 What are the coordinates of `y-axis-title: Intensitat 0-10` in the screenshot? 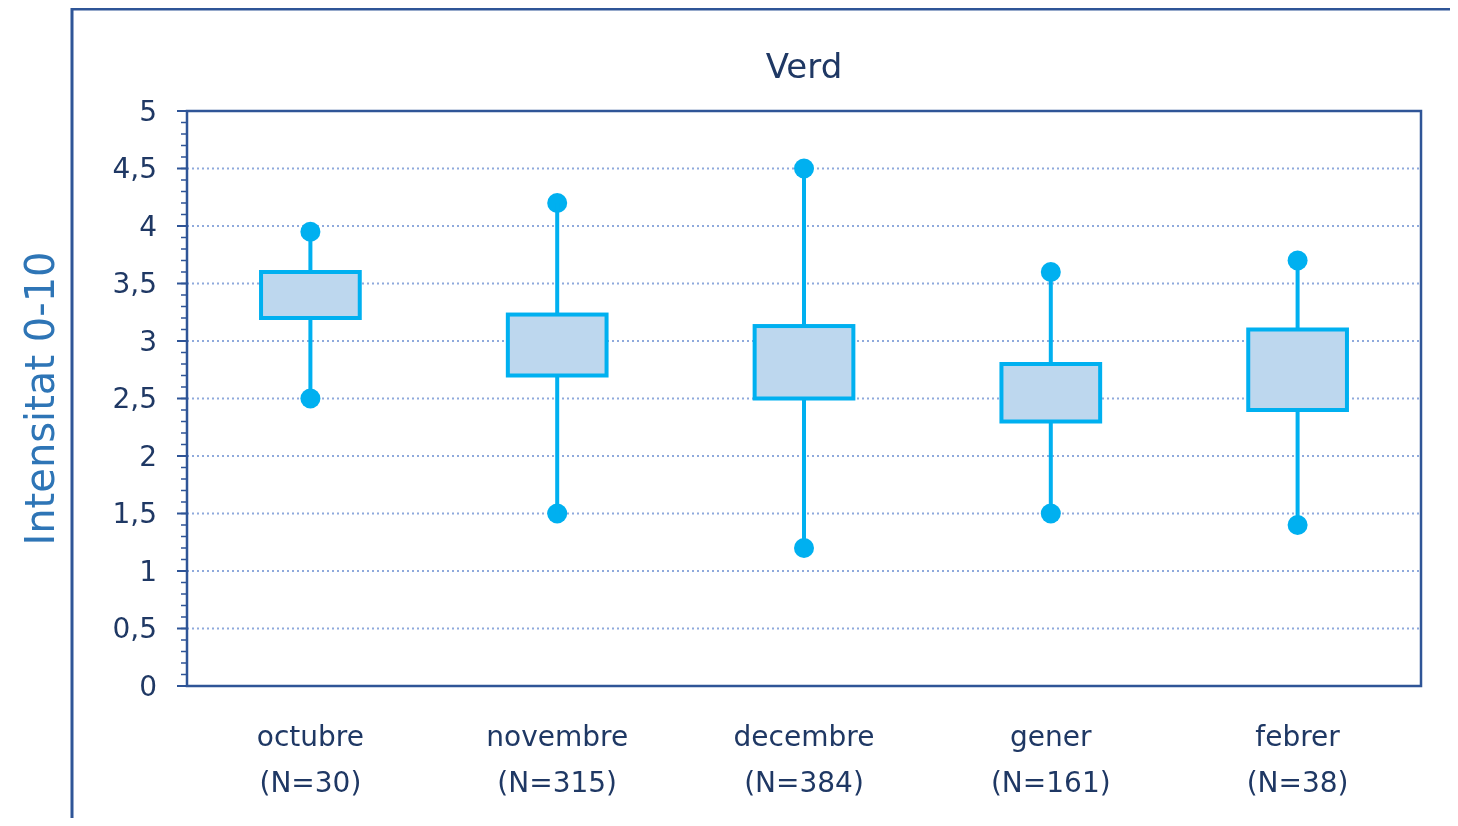 It's located at (40, 398).